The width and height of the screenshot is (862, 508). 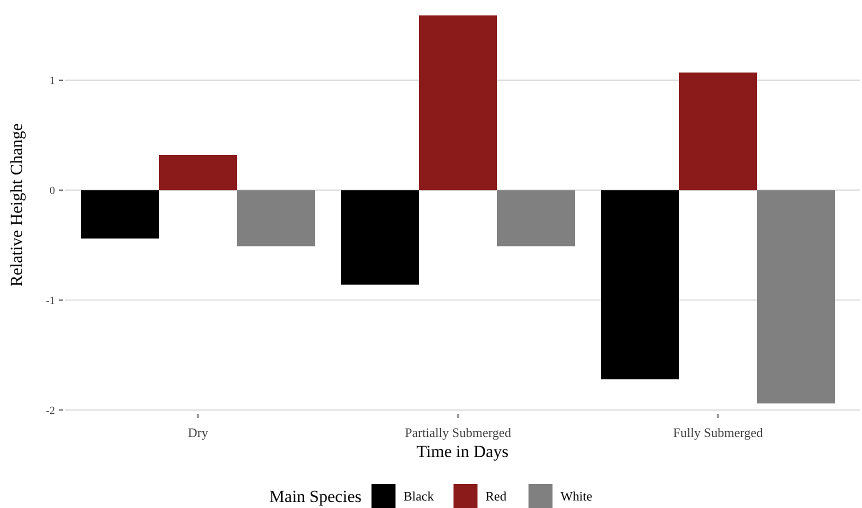 I want to click on legend-label: Red, so click(x=496, y=496).